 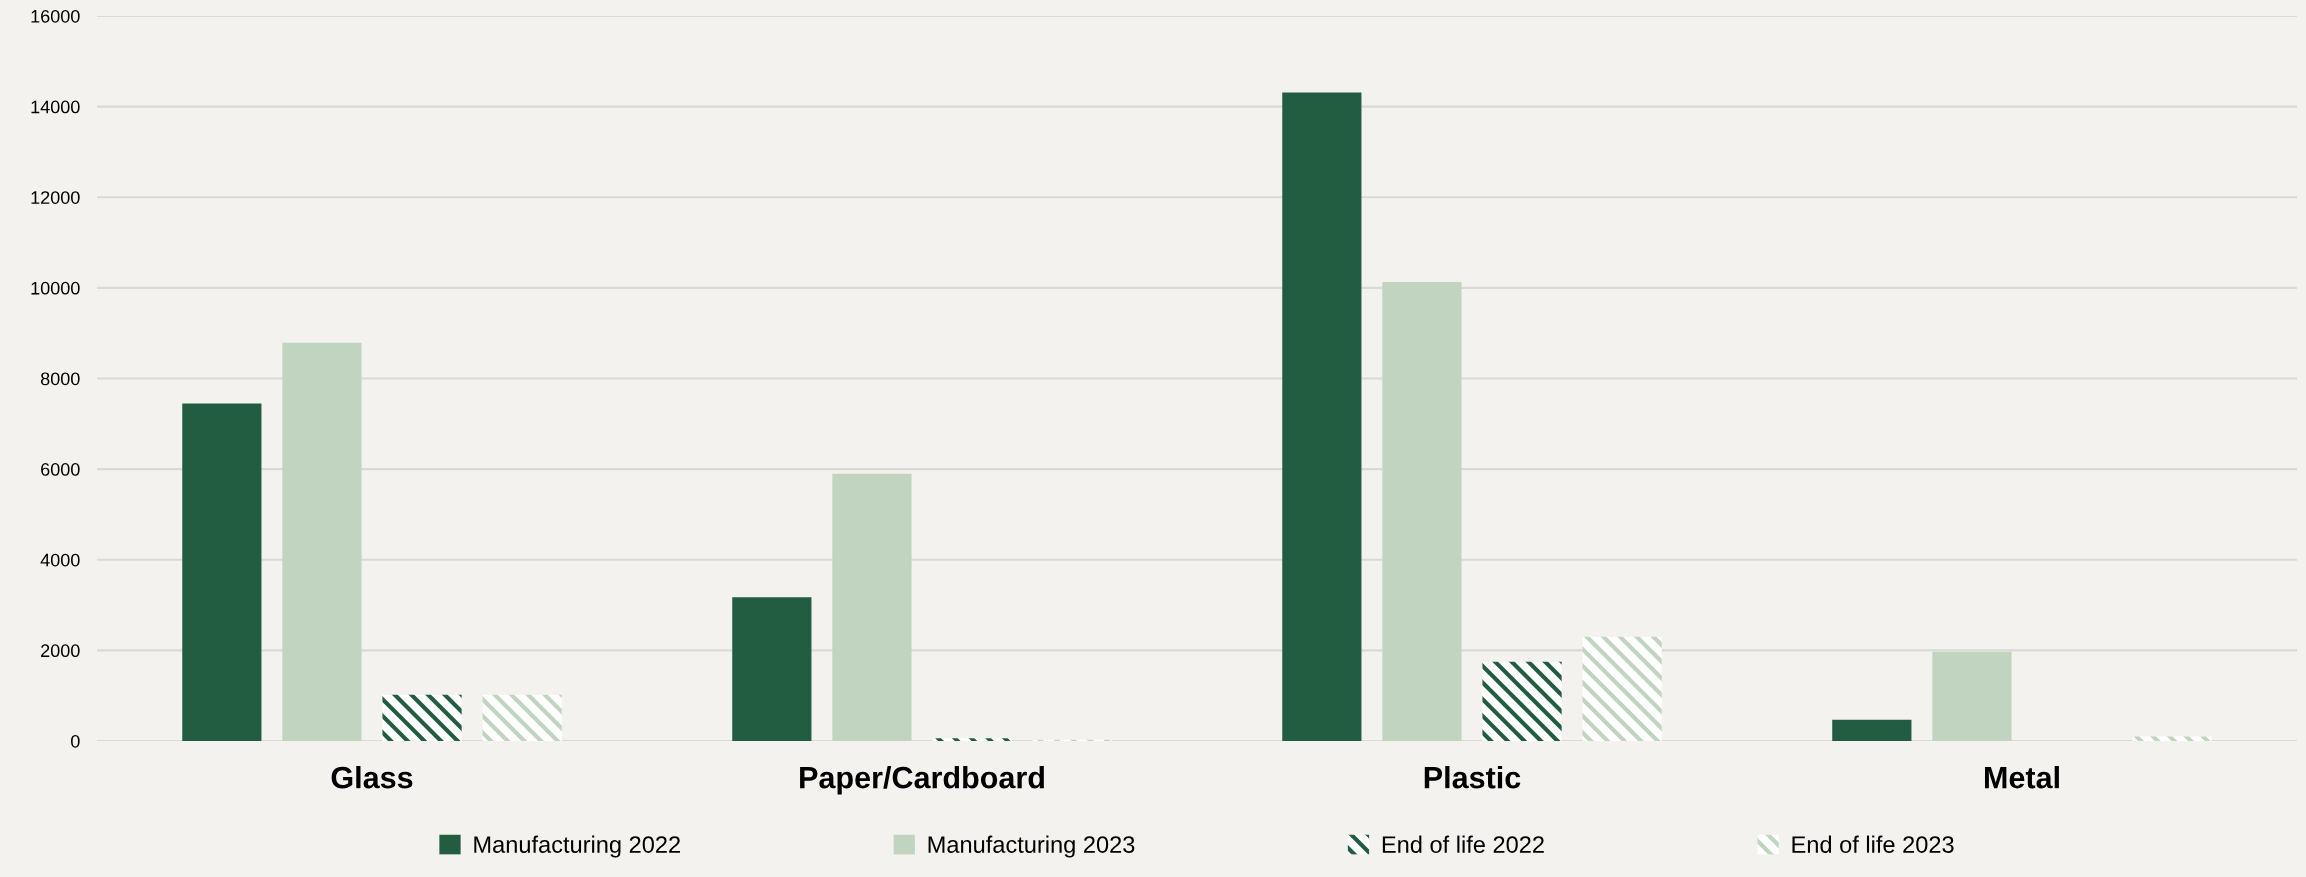 I want to click on y-tick-label: 2000, so click(x=60, y=651).